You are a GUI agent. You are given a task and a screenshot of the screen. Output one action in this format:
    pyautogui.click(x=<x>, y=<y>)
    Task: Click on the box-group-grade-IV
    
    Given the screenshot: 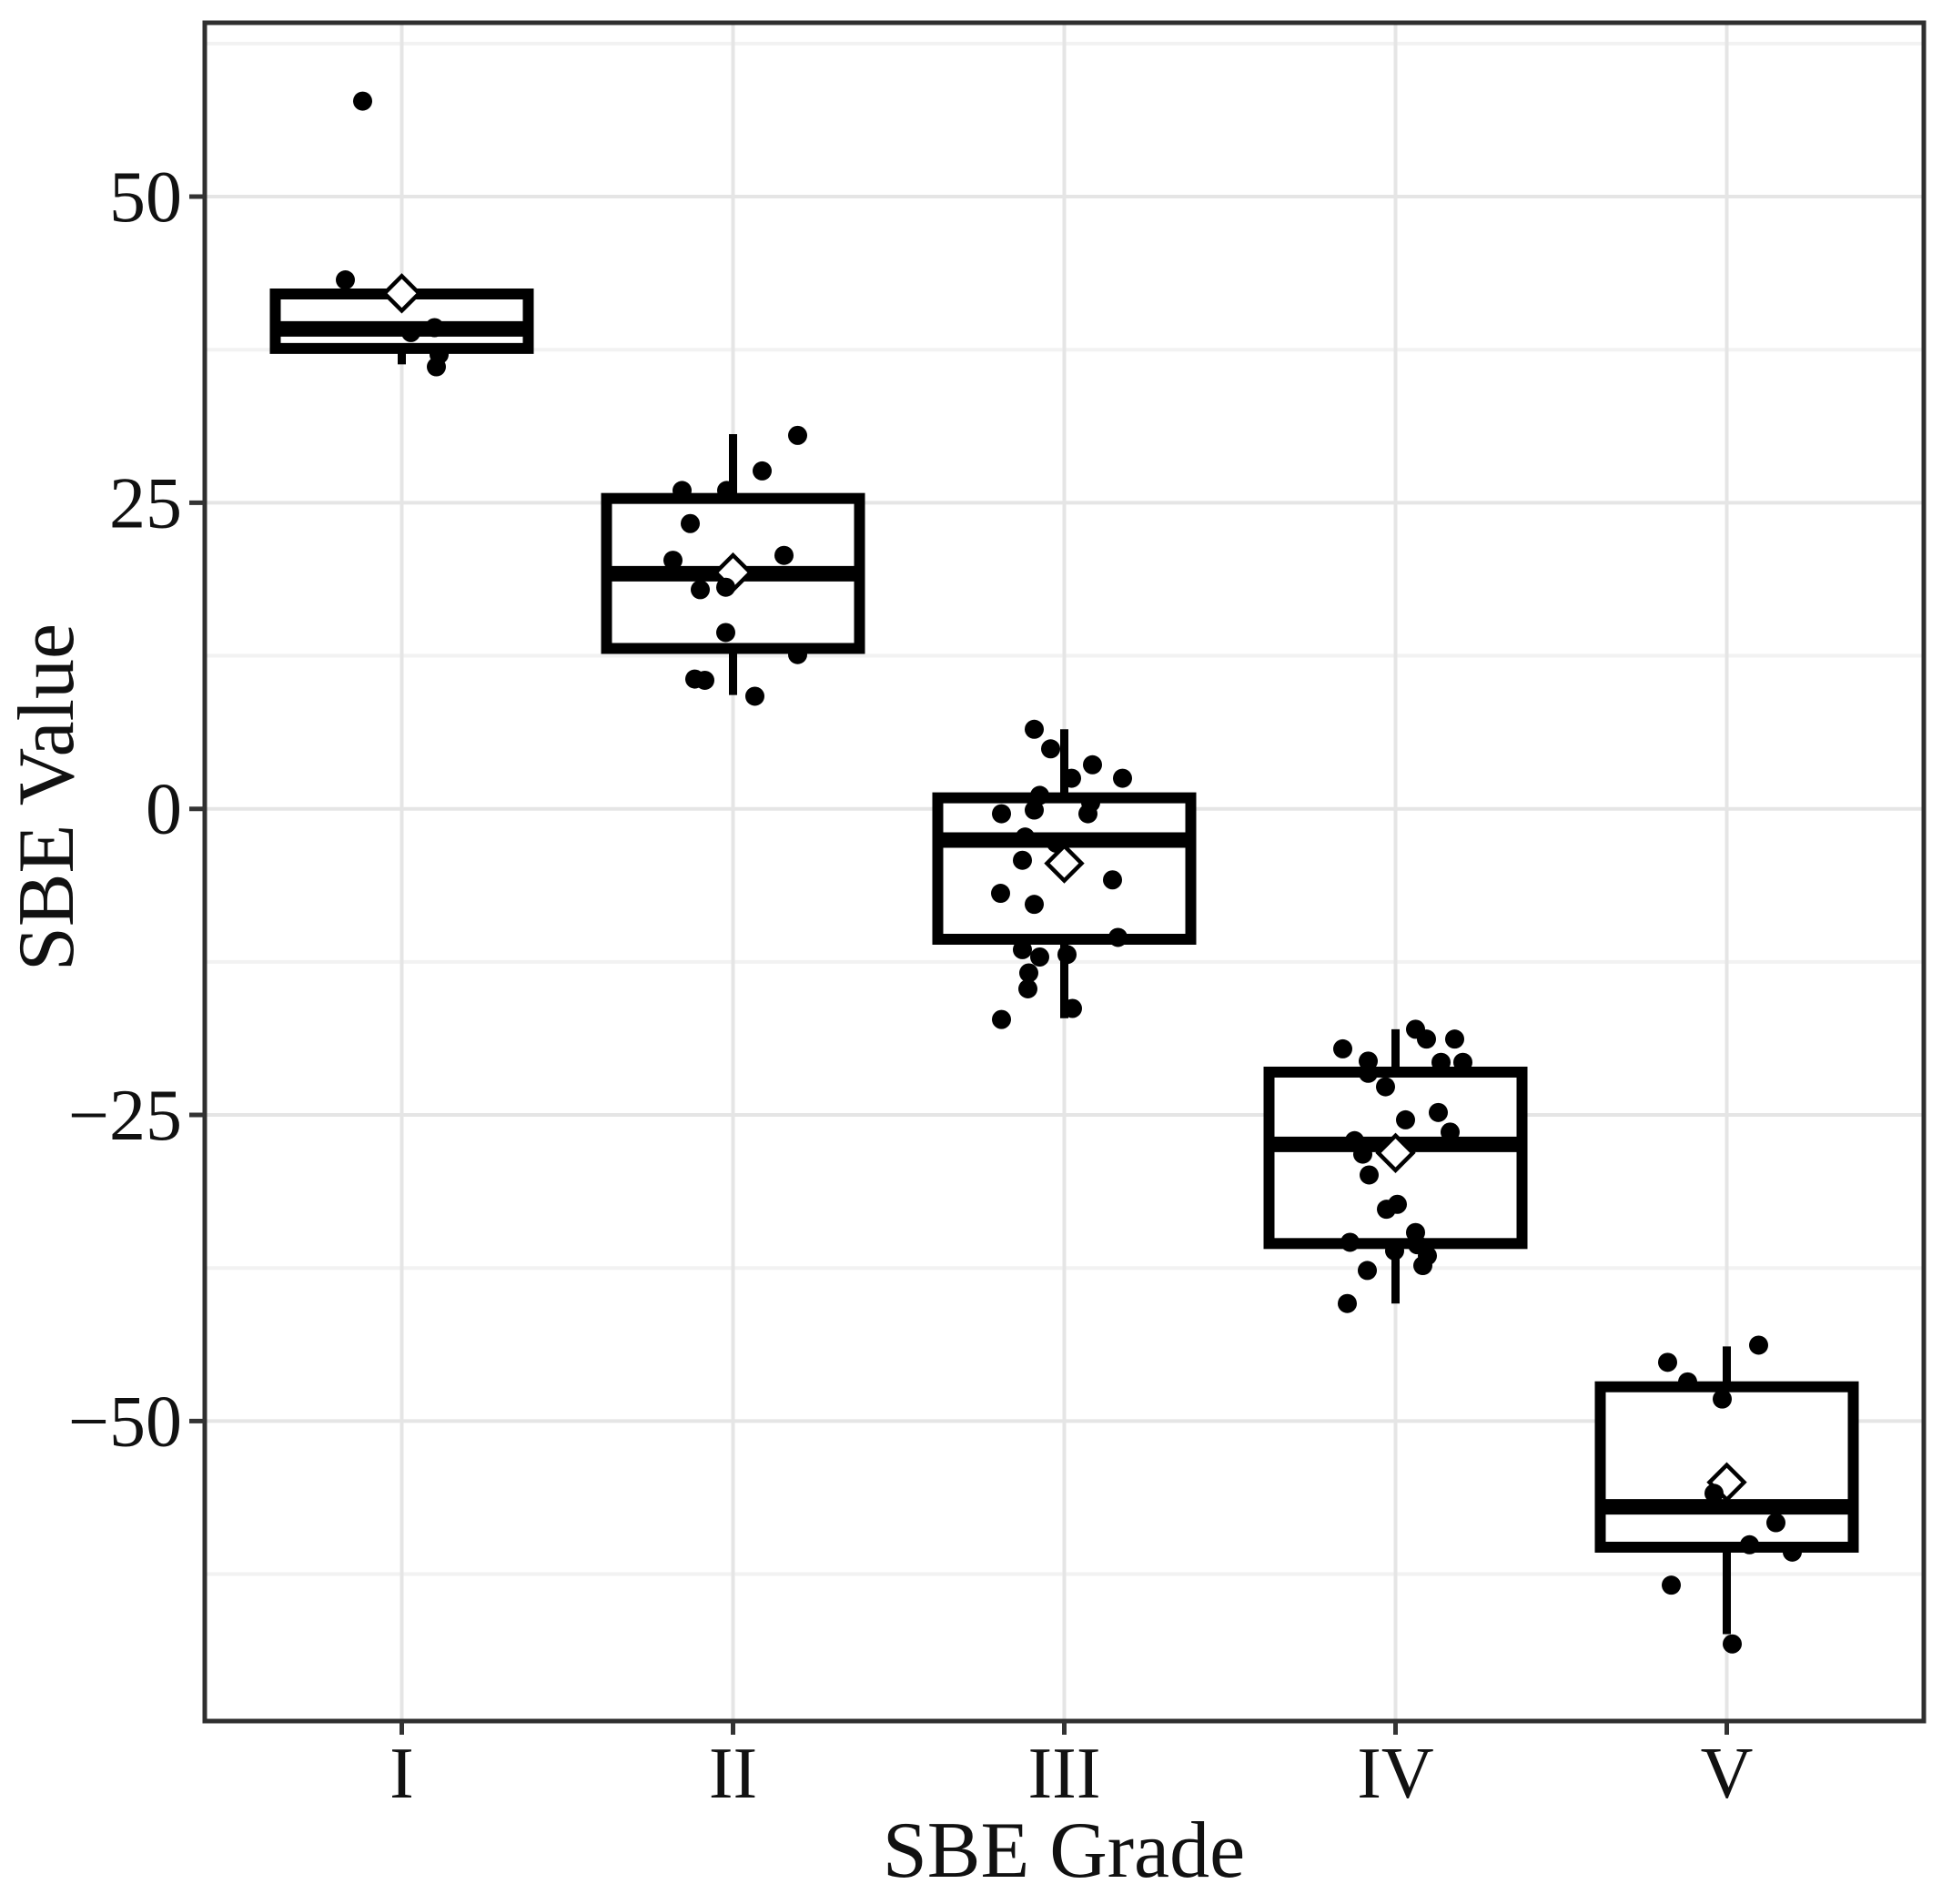 What is the action you would take?
    pyautogui.click(x=1395, y=1166)
    